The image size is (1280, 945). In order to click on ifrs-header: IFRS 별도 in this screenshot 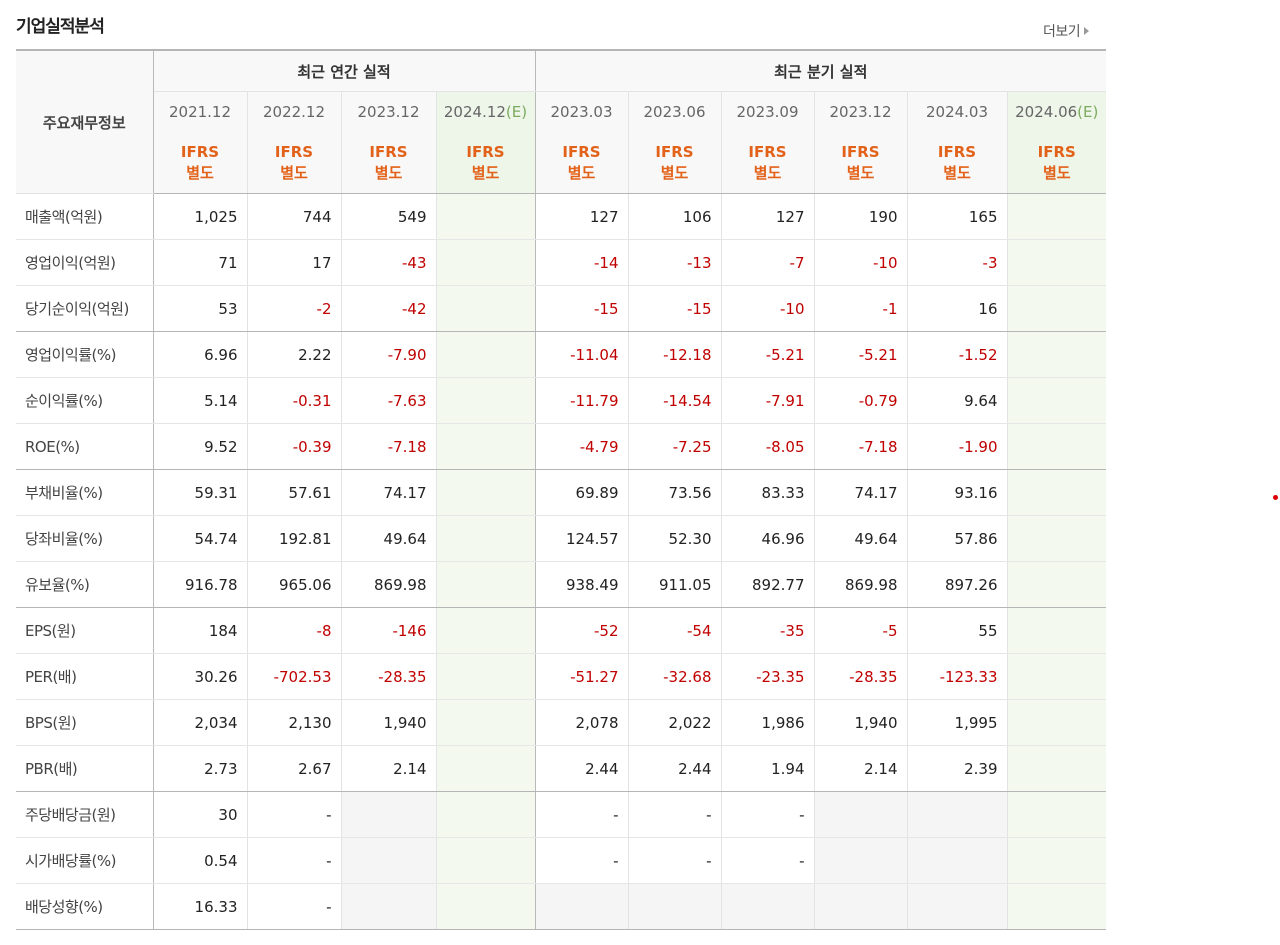, I will do `click(485, 163)`.